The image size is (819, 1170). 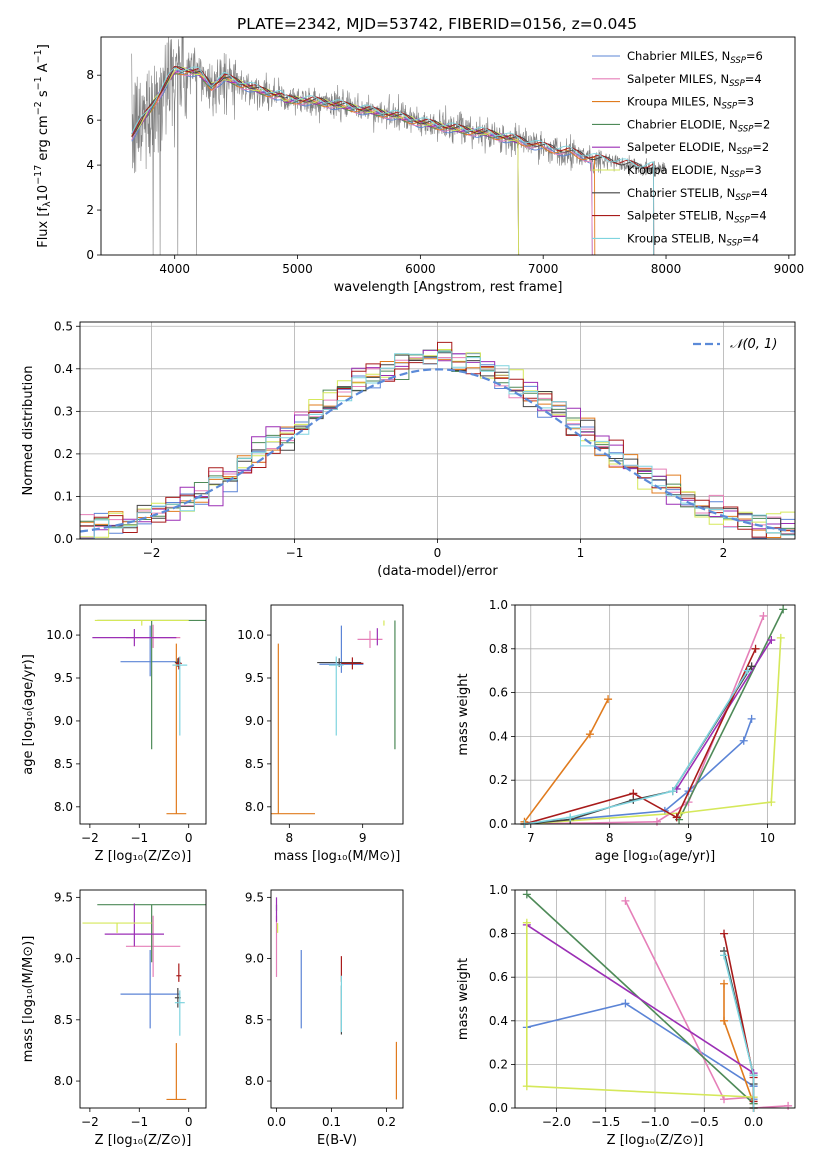 I want to click on x-tick-label: 9, so click(x=363, y=838).